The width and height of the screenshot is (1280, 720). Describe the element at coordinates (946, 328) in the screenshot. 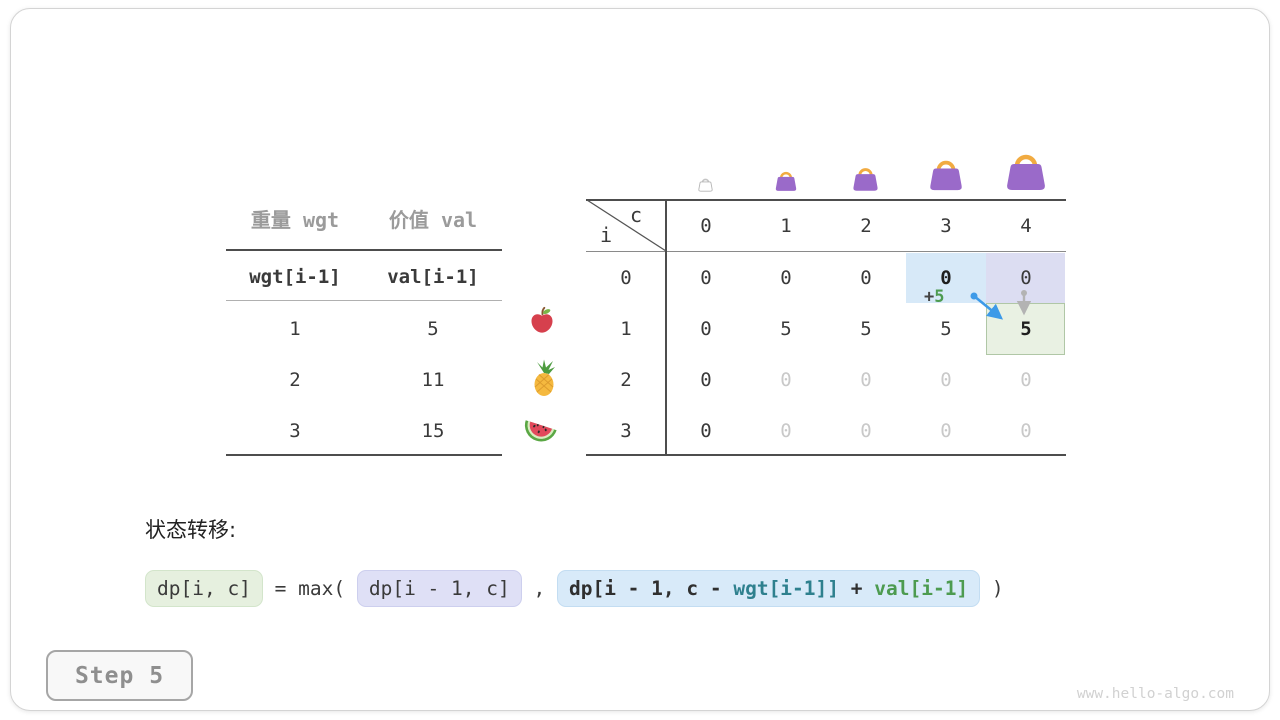

I see `dp-cell-1-3: 5` at that location.